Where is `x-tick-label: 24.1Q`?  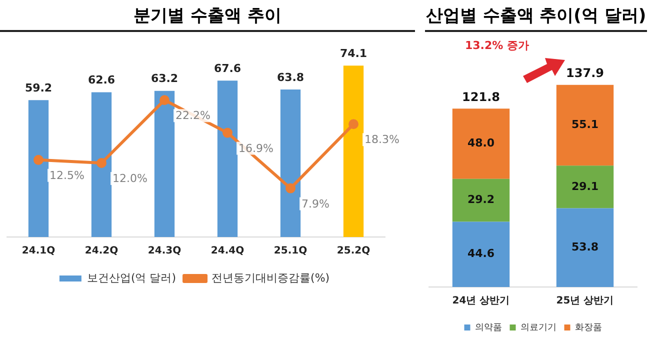 x-tick-label: 24.1Q is located at coordinates (39, 251).